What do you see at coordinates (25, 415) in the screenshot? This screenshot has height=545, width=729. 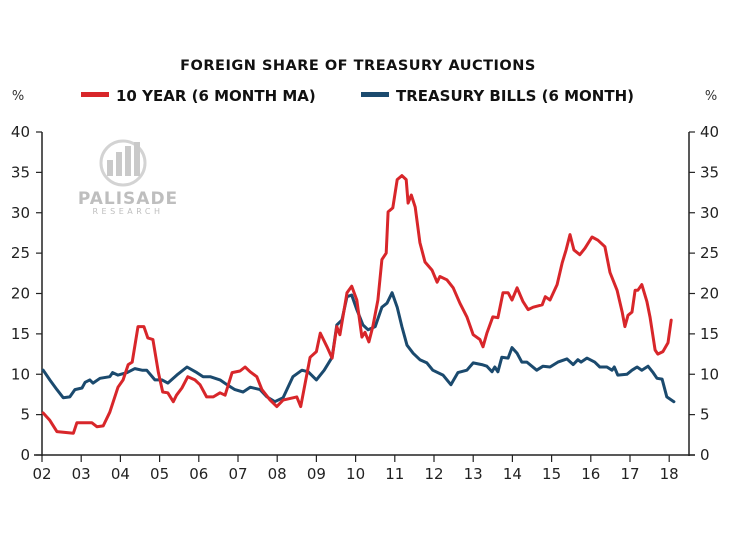 I see `y-tick-label-left: 5` at bounding box center [25, 415].